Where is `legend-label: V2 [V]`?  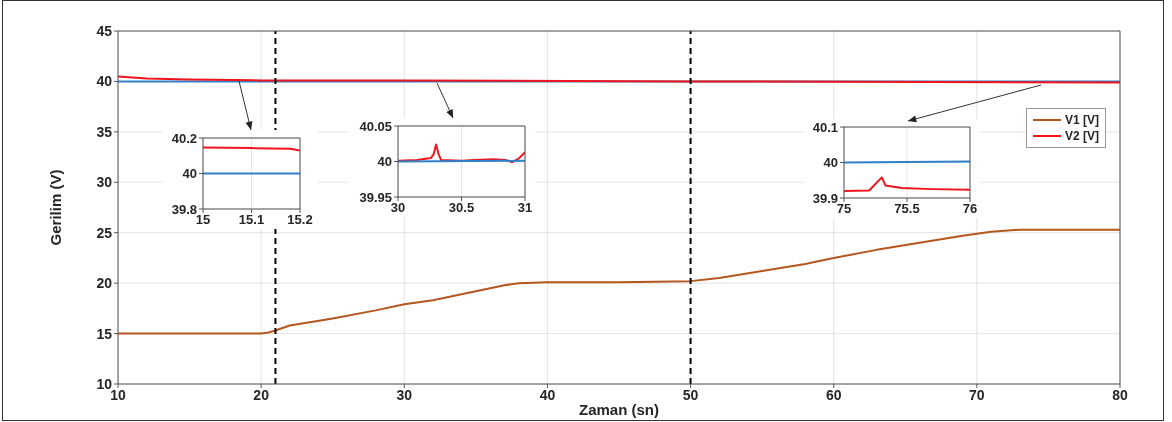
legend-label: V2 [V] is located at coordinates (1081, 136).